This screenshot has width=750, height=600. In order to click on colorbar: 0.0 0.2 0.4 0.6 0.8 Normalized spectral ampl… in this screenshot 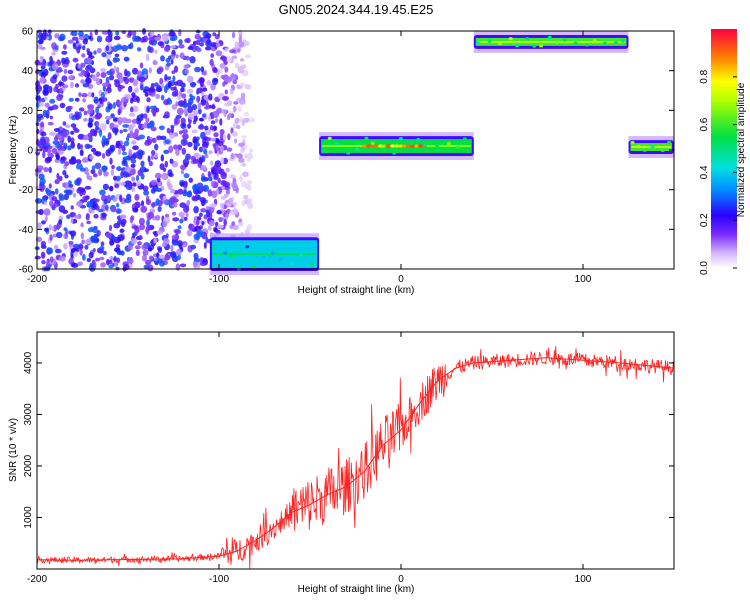, I will do `click(723, 152)`.